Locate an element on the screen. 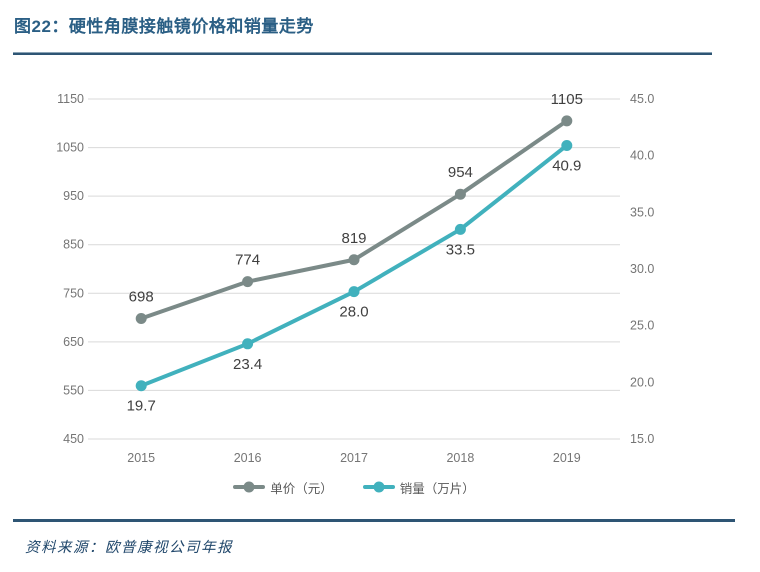 The height and width of the screenshot is (572, 760). footer-divider is located at coordinates (374, 520).